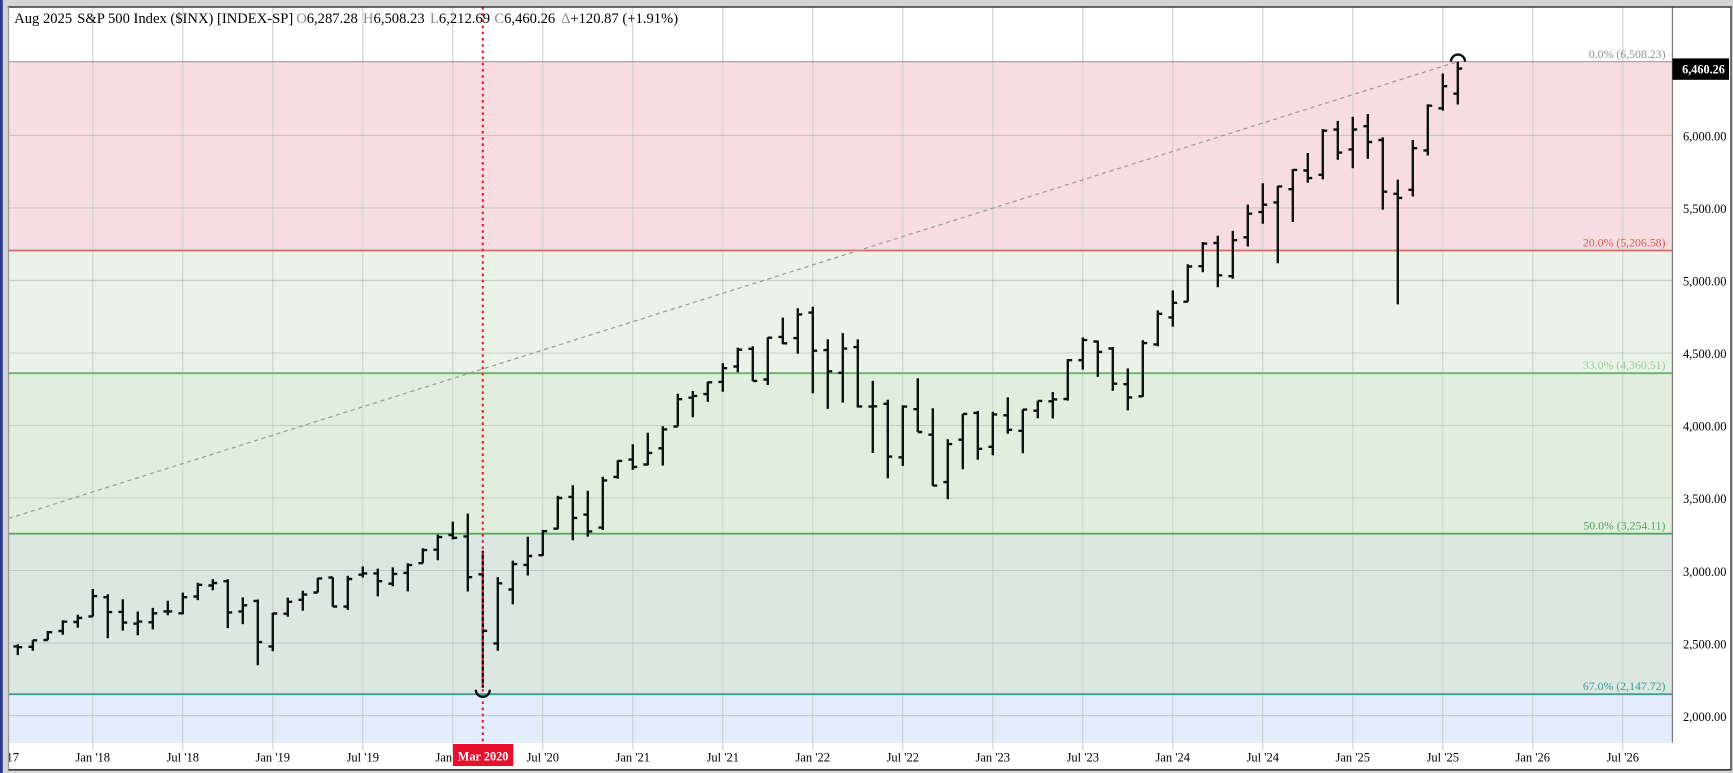 Image resolution: width=1733 pixels, height=773 pixels. I want to click on svg-text: Jan '26, so click(1533, 757).